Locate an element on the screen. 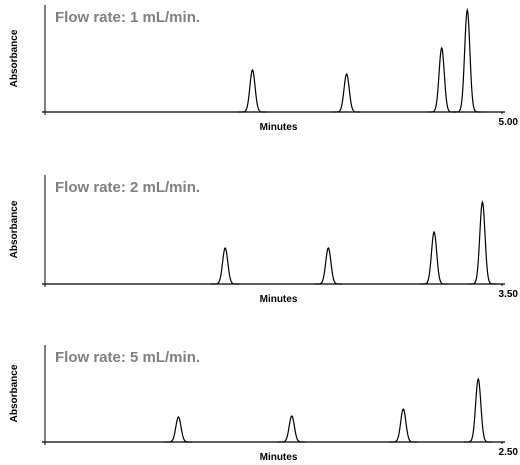 This screenshot has height=465, width=520. x-tick-label: 5.00 is located at coordinates (509, 122).